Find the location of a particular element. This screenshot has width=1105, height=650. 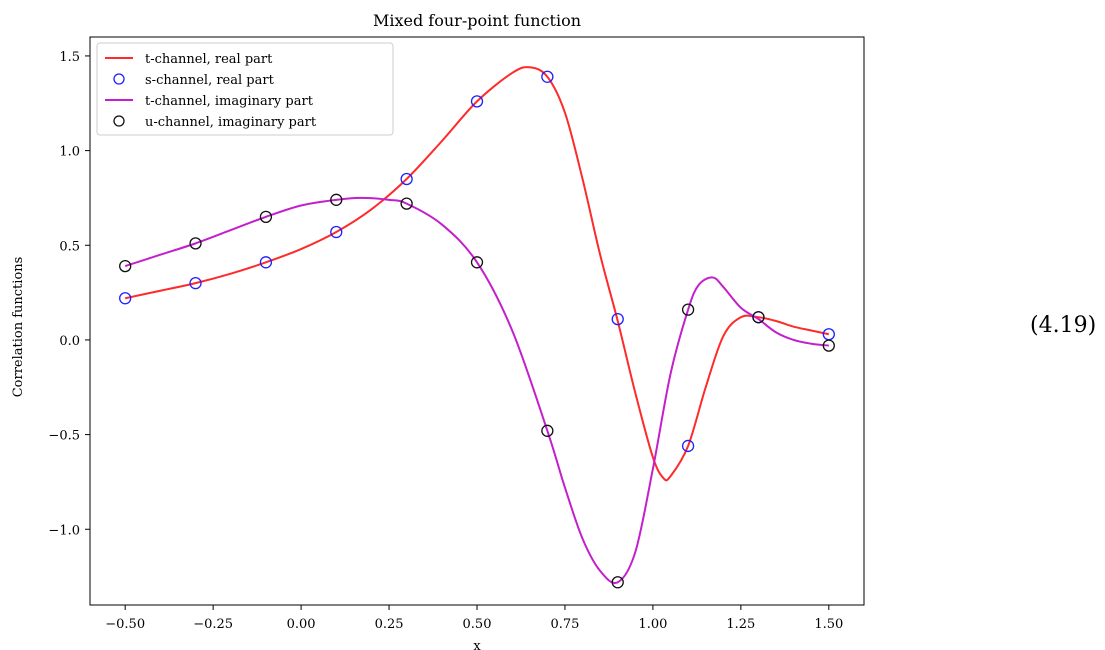

y-tick-label: 1.5 is located at coordinates (69, 57).